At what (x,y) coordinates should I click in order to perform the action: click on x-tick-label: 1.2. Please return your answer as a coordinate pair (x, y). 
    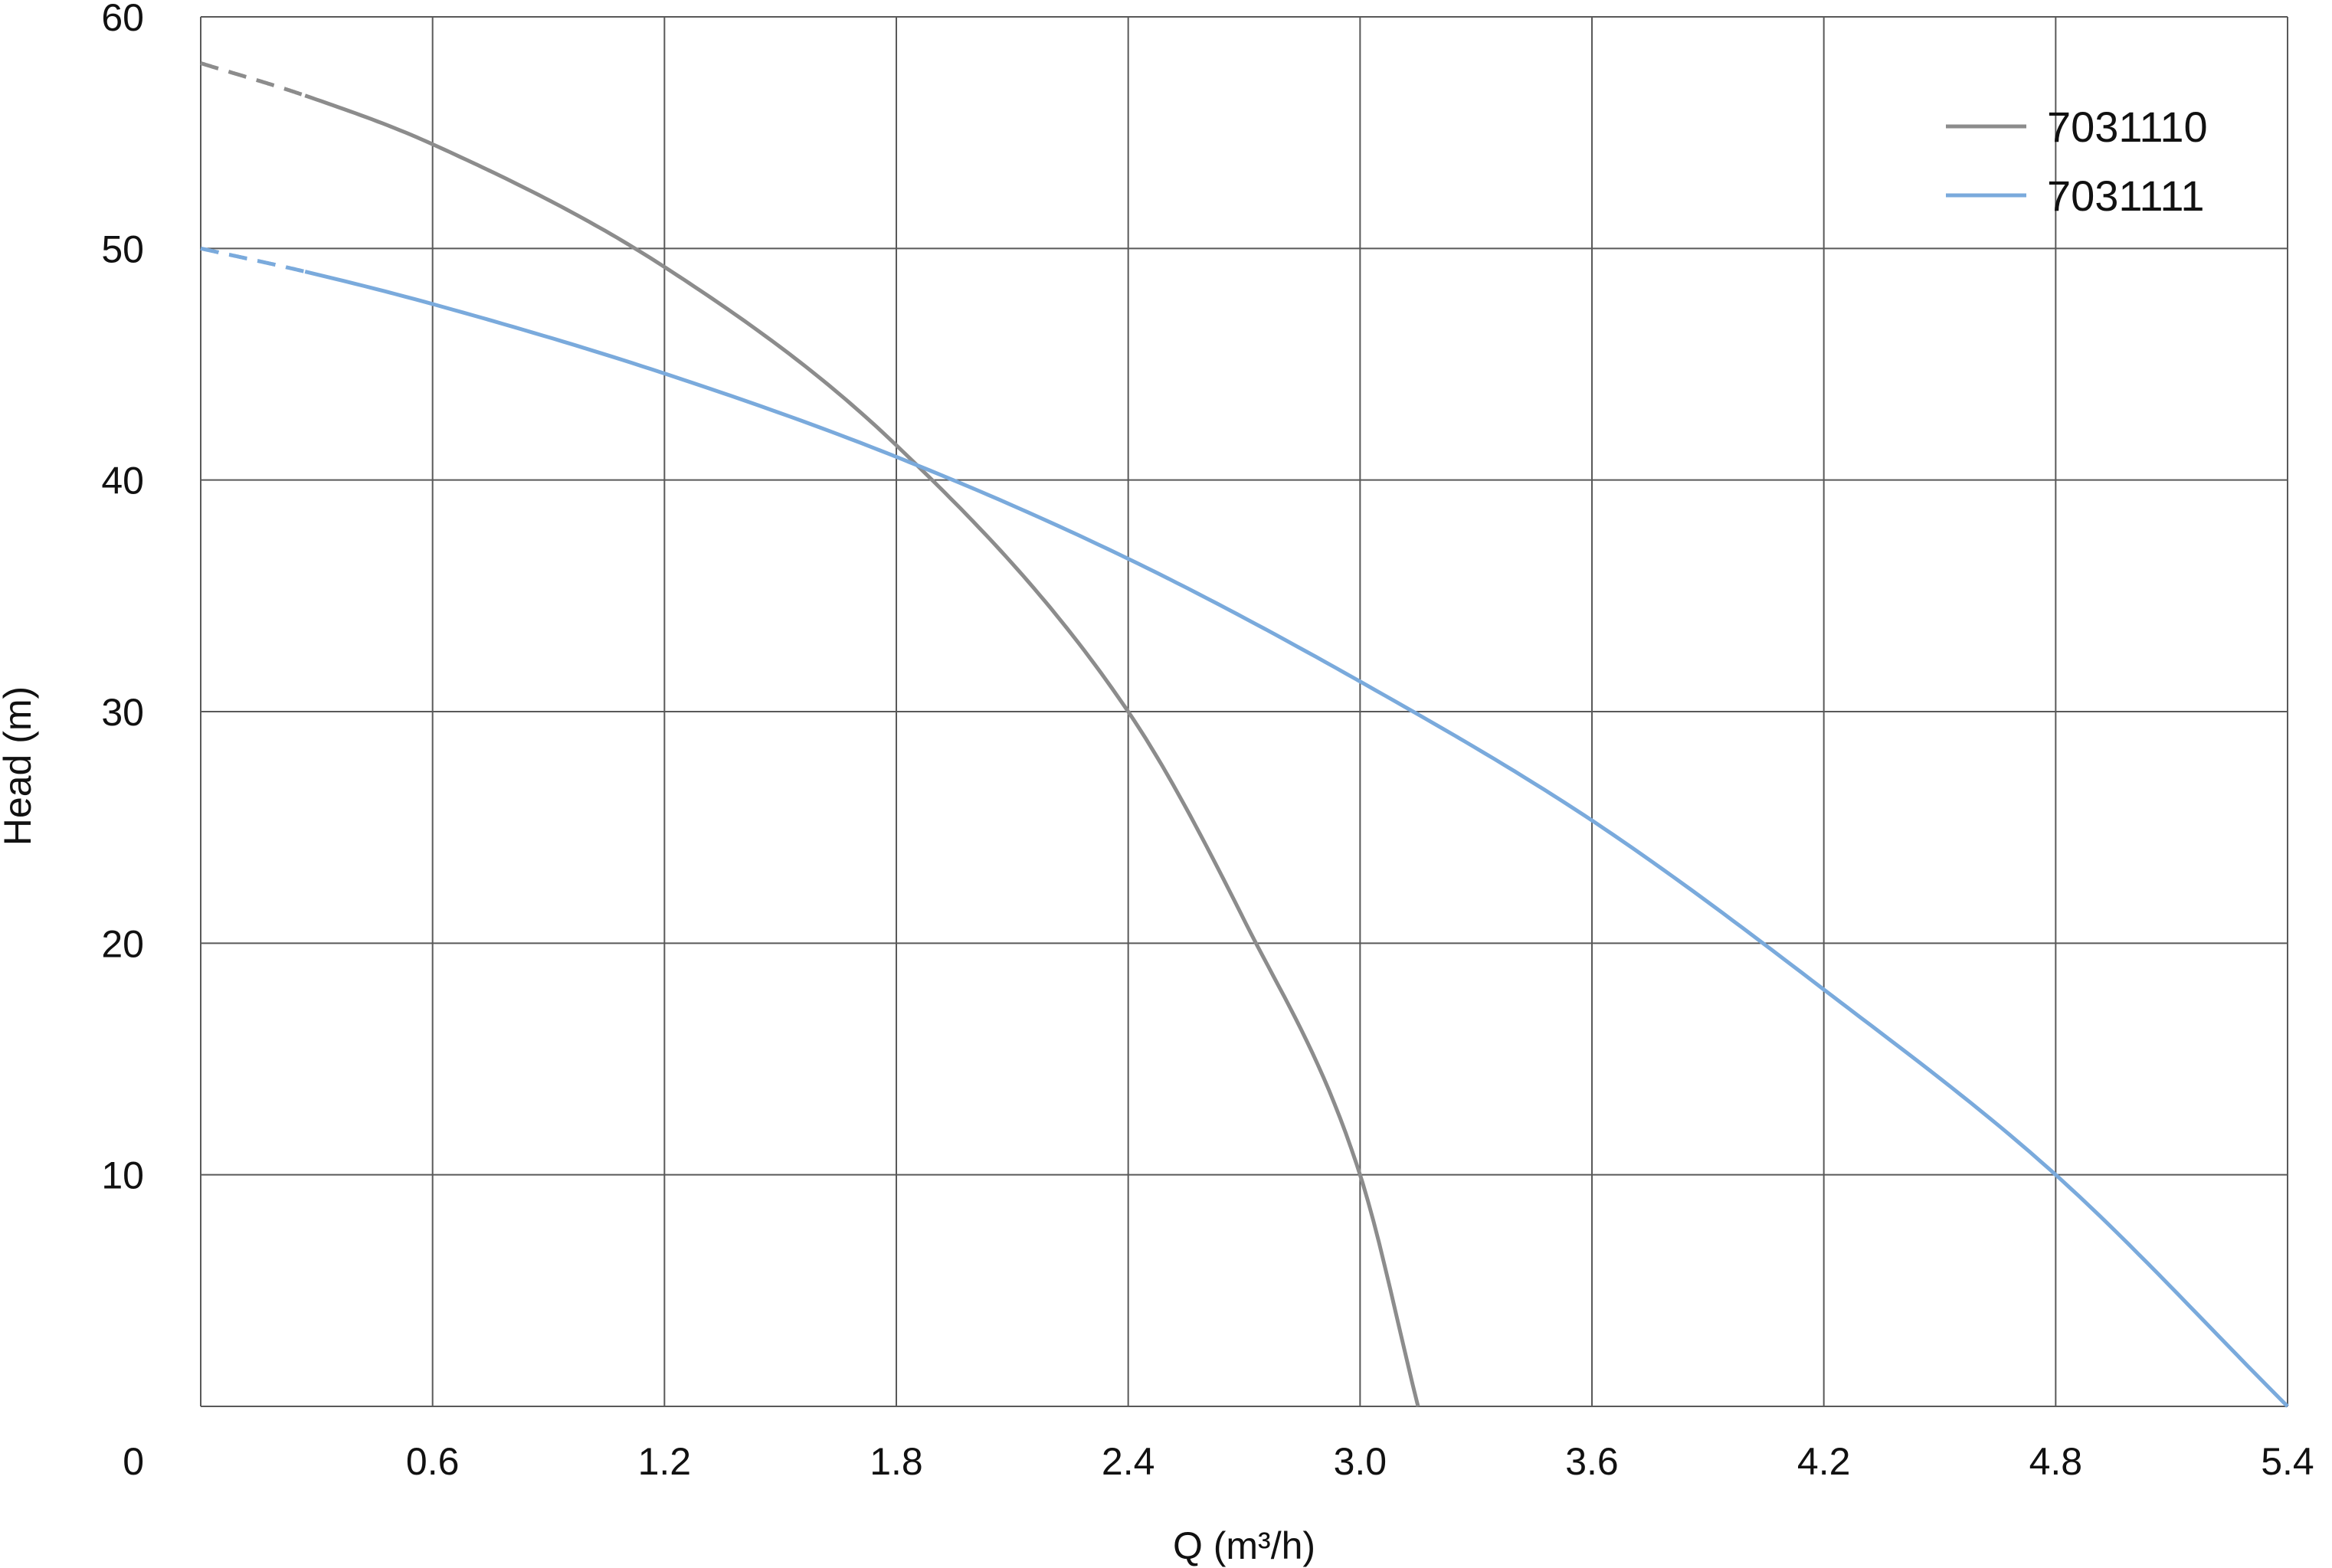
    Looking at the image, I should click on (665, 1461).